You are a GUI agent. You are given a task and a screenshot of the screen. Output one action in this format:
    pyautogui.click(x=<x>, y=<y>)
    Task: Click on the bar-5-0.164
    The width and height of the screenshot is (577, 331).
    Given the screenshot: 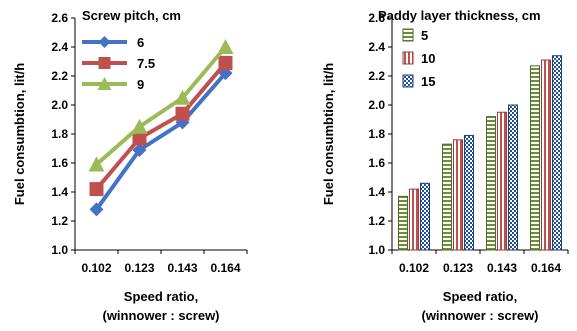 What is the action you would take?
    pyautogui.click(x=535, y=158)
    